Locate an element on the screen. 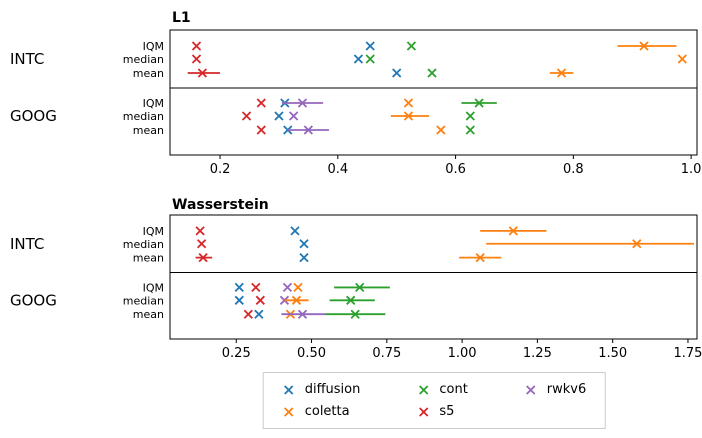  legend-entry-coletta: coletta is located at coordinates (321, 411).